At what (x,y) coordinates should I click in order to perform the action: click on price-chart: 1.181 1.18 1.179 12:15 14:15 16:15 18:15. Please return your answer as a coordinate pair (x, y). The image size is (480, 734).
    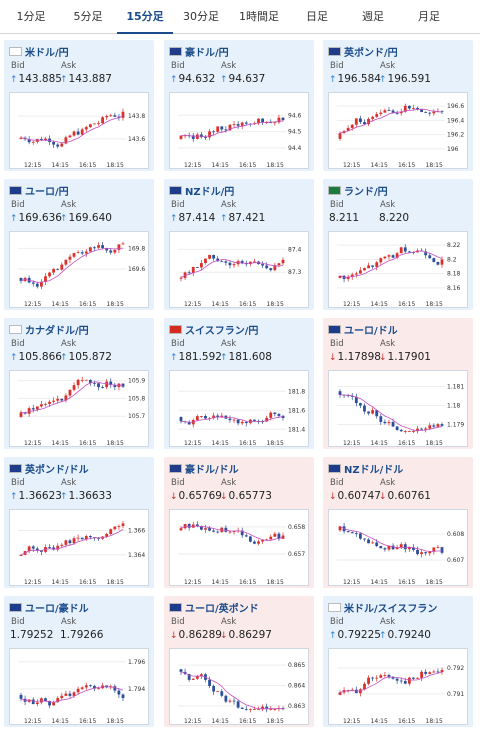
    Looking at the image, I should click on (398, 408).